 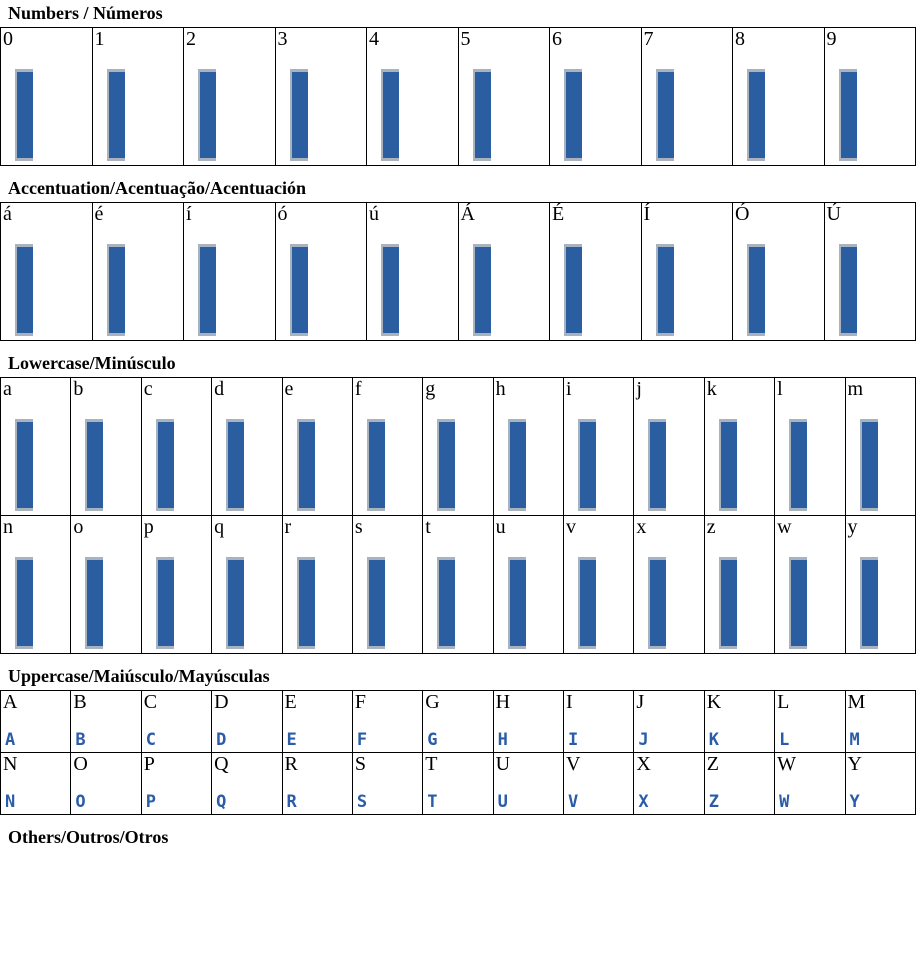 I want to click on char-cell: ó, so click(x=320, y=271).